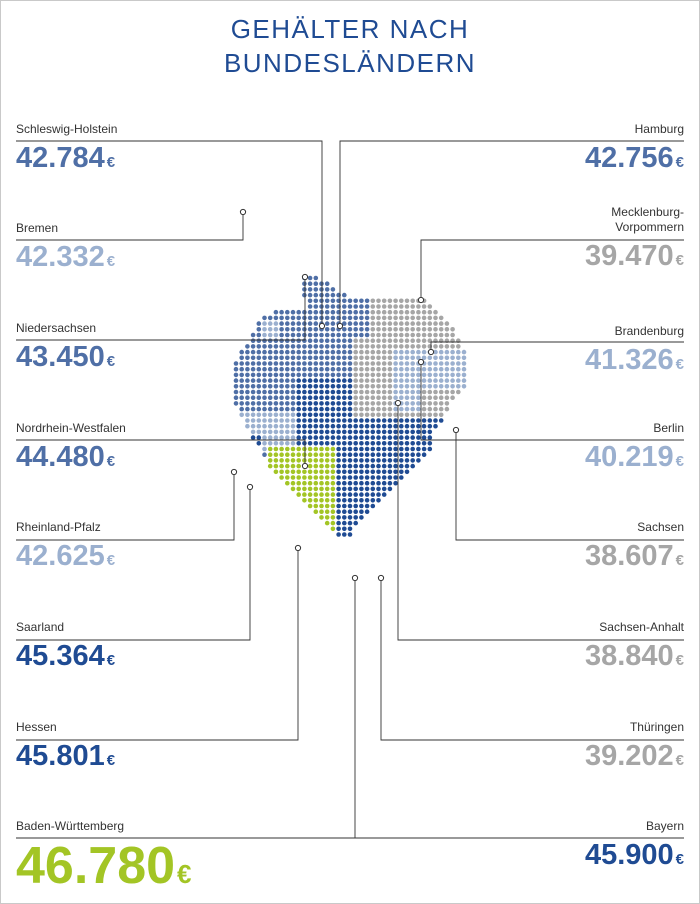 This screenshot has width=700, height=904. Describe the element at coordinates (166, 860) in the screenshot. I see `region-bw: Baden-Württemberg 46.780€` at that location.